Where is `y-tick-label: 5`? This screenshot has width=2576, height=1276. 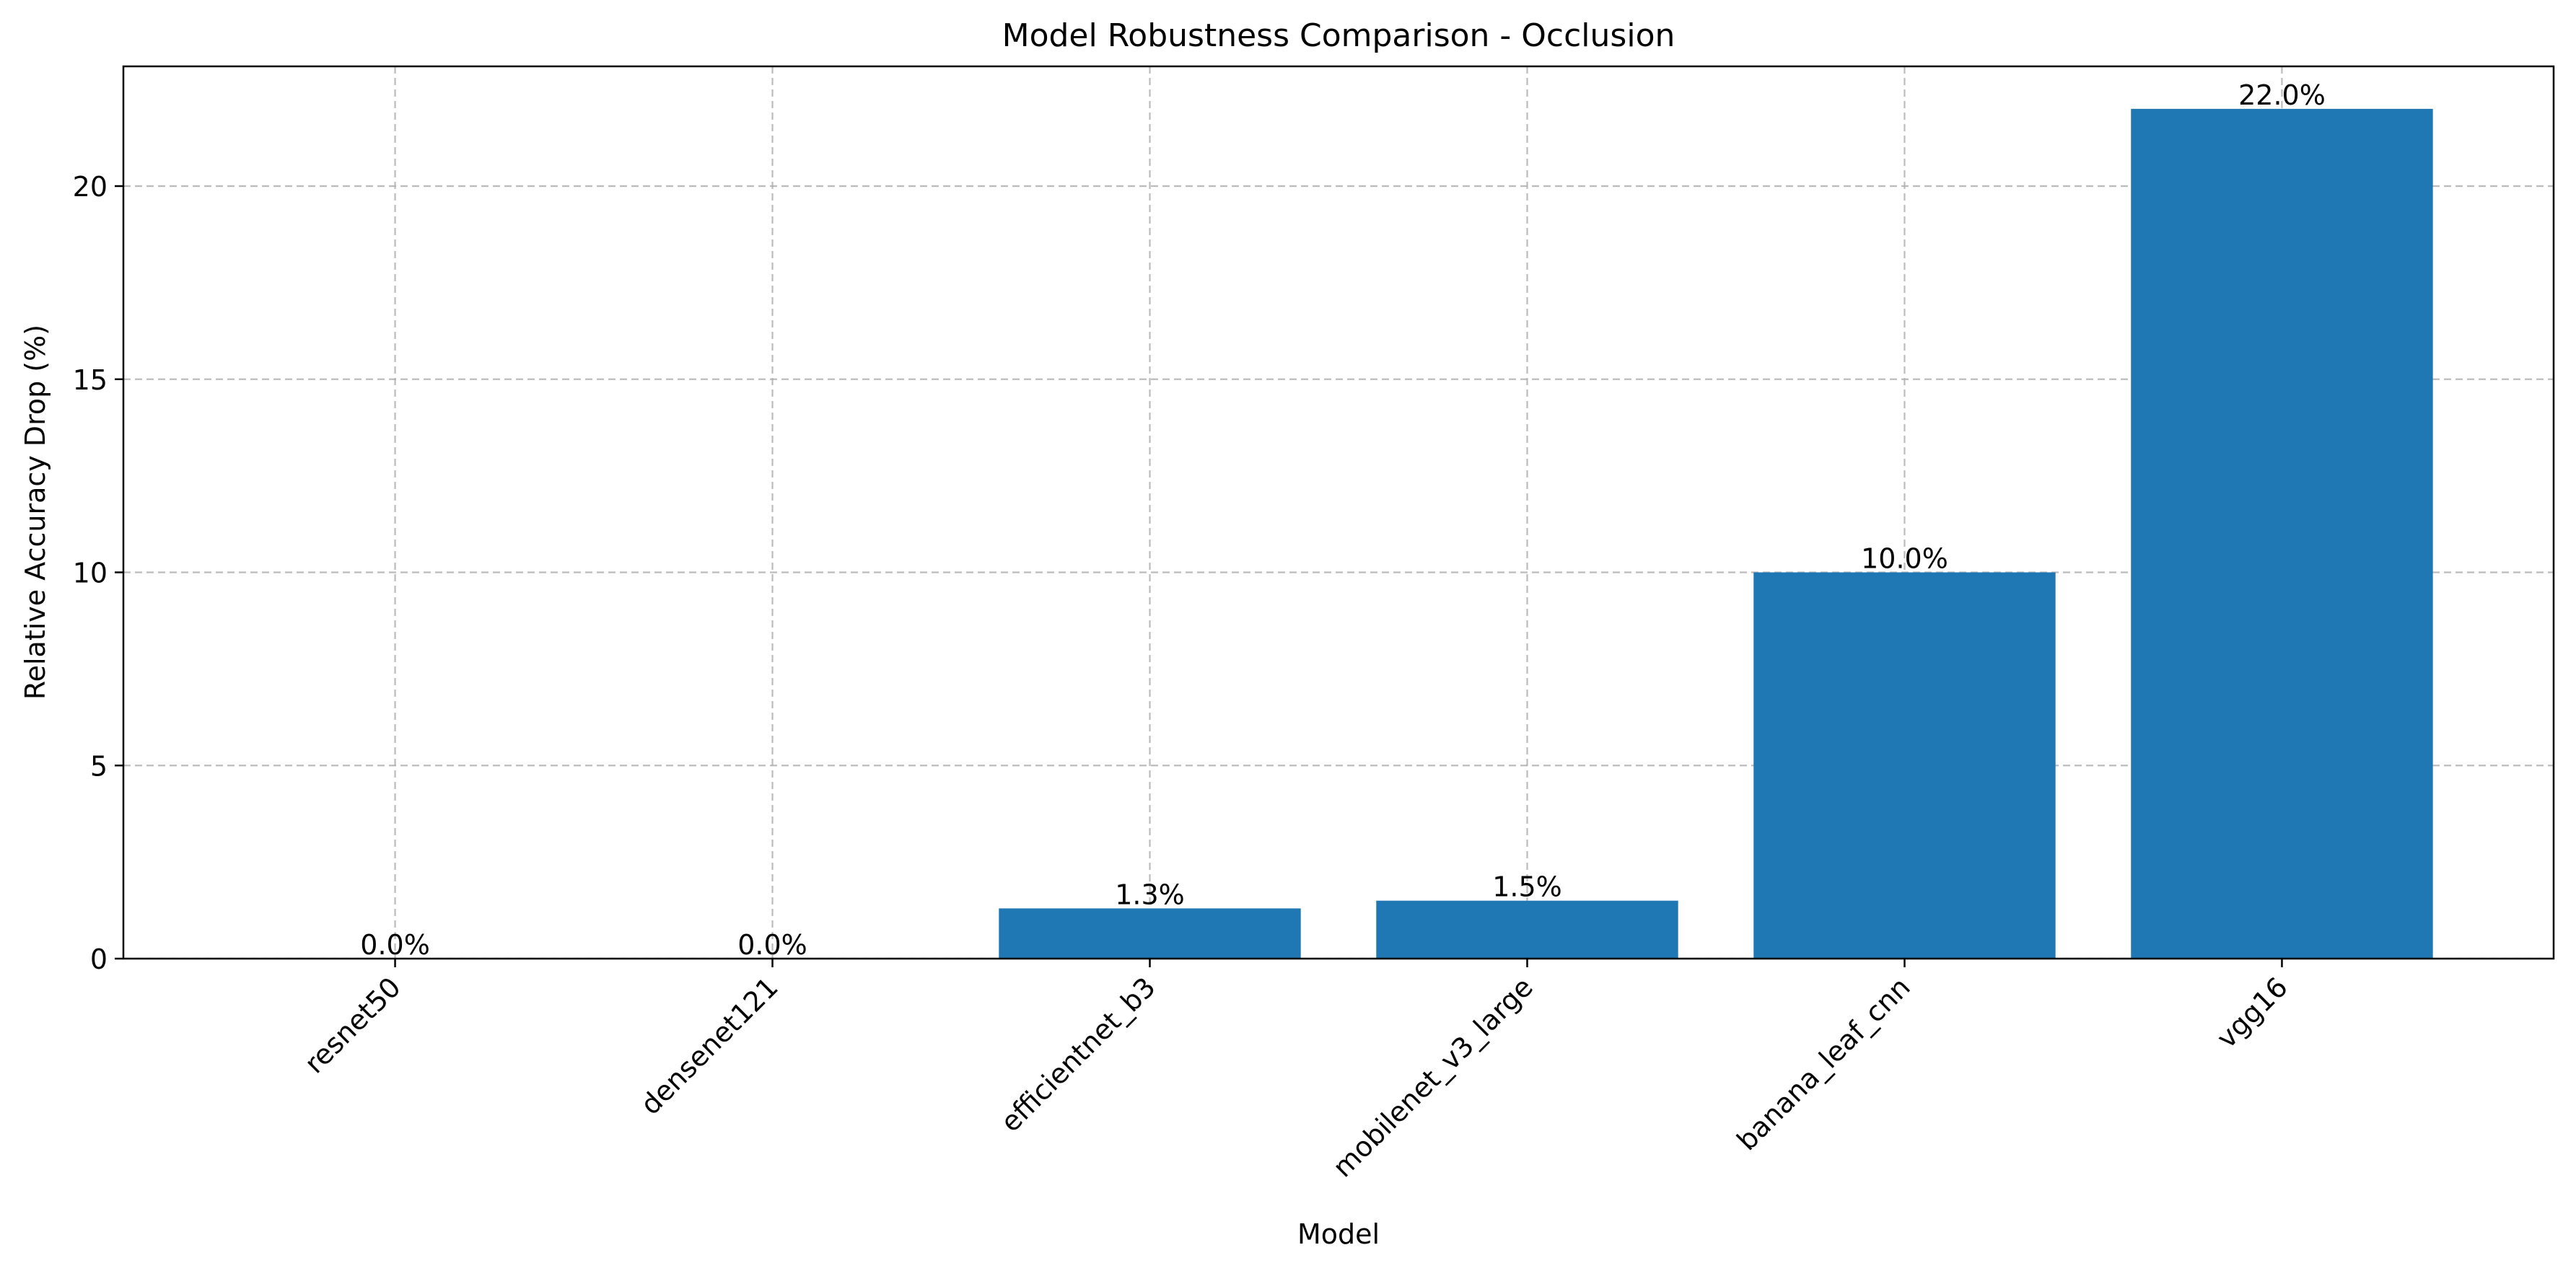
y-tick-label: 5 is located at coordinates (99, 766).